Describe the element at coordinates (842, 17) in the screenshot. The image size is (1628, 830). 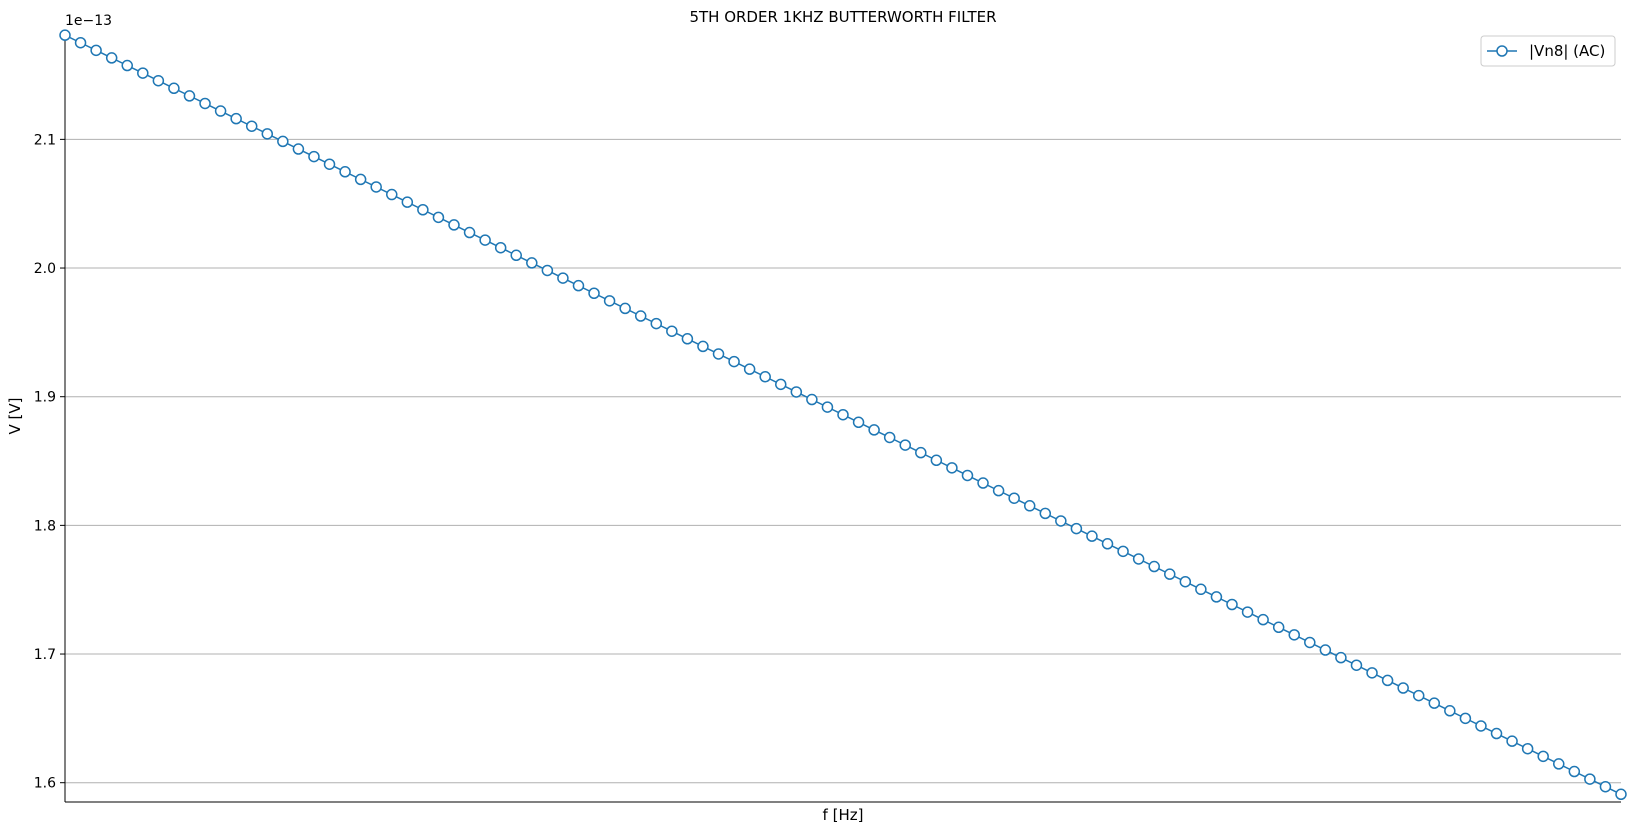
I see `chart-title: 5TH ORDER 1KHZ BUTTERWORTH FILTER` at that location.